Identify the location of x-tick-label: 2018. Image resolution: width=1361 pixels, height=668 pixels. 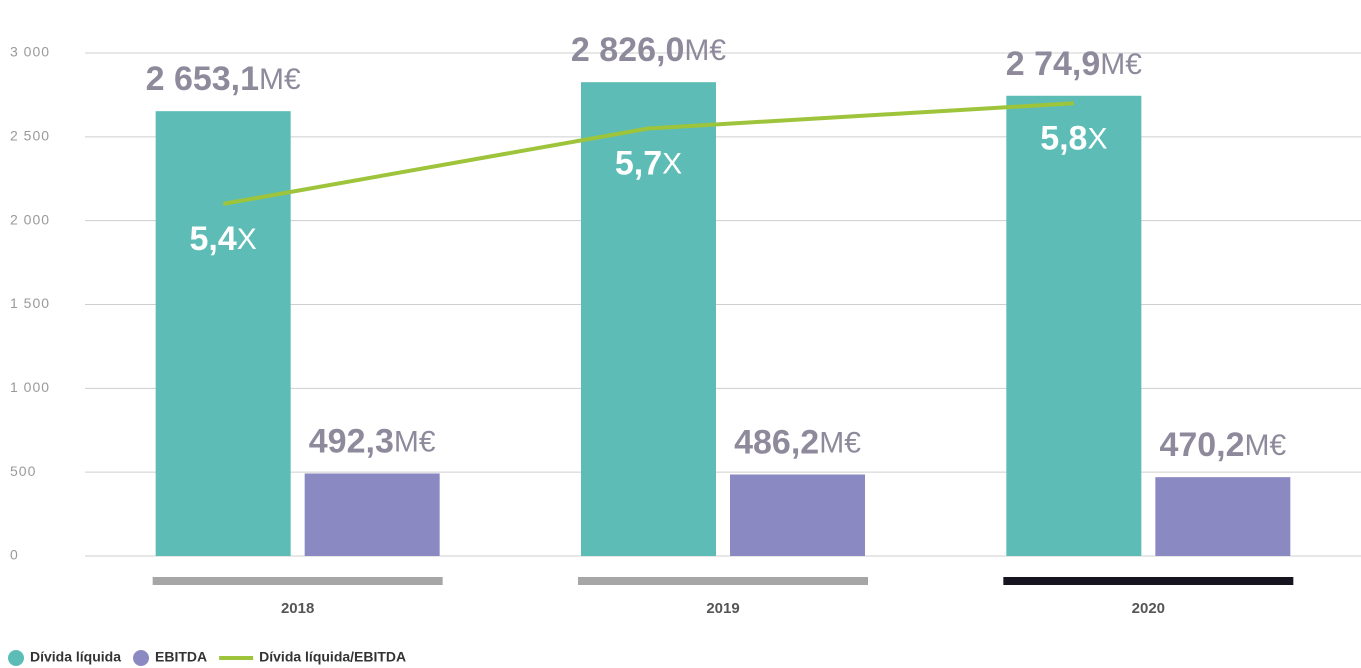
(297, 608).